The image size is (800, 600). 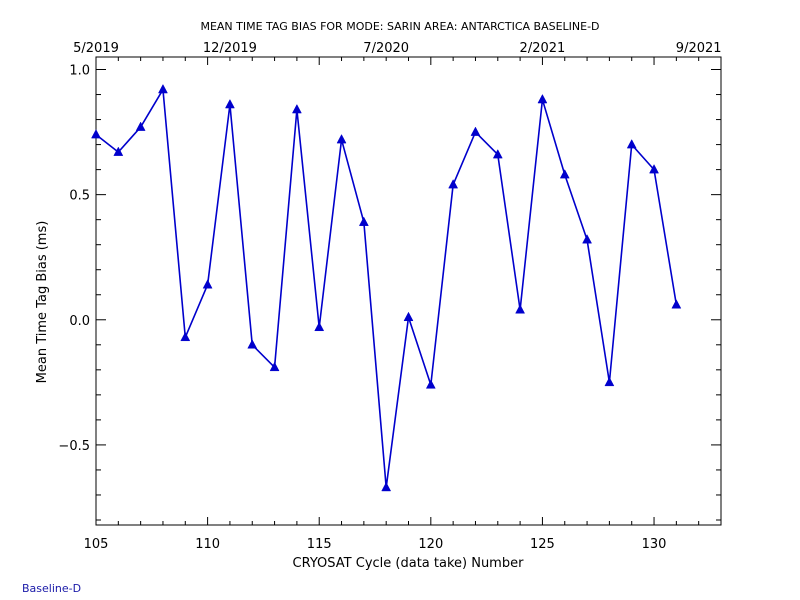 What do you see at coordinates (52, 588) in the screenshot?
I see `footer-label: Baseline-D` at bounding box center [52, 588].